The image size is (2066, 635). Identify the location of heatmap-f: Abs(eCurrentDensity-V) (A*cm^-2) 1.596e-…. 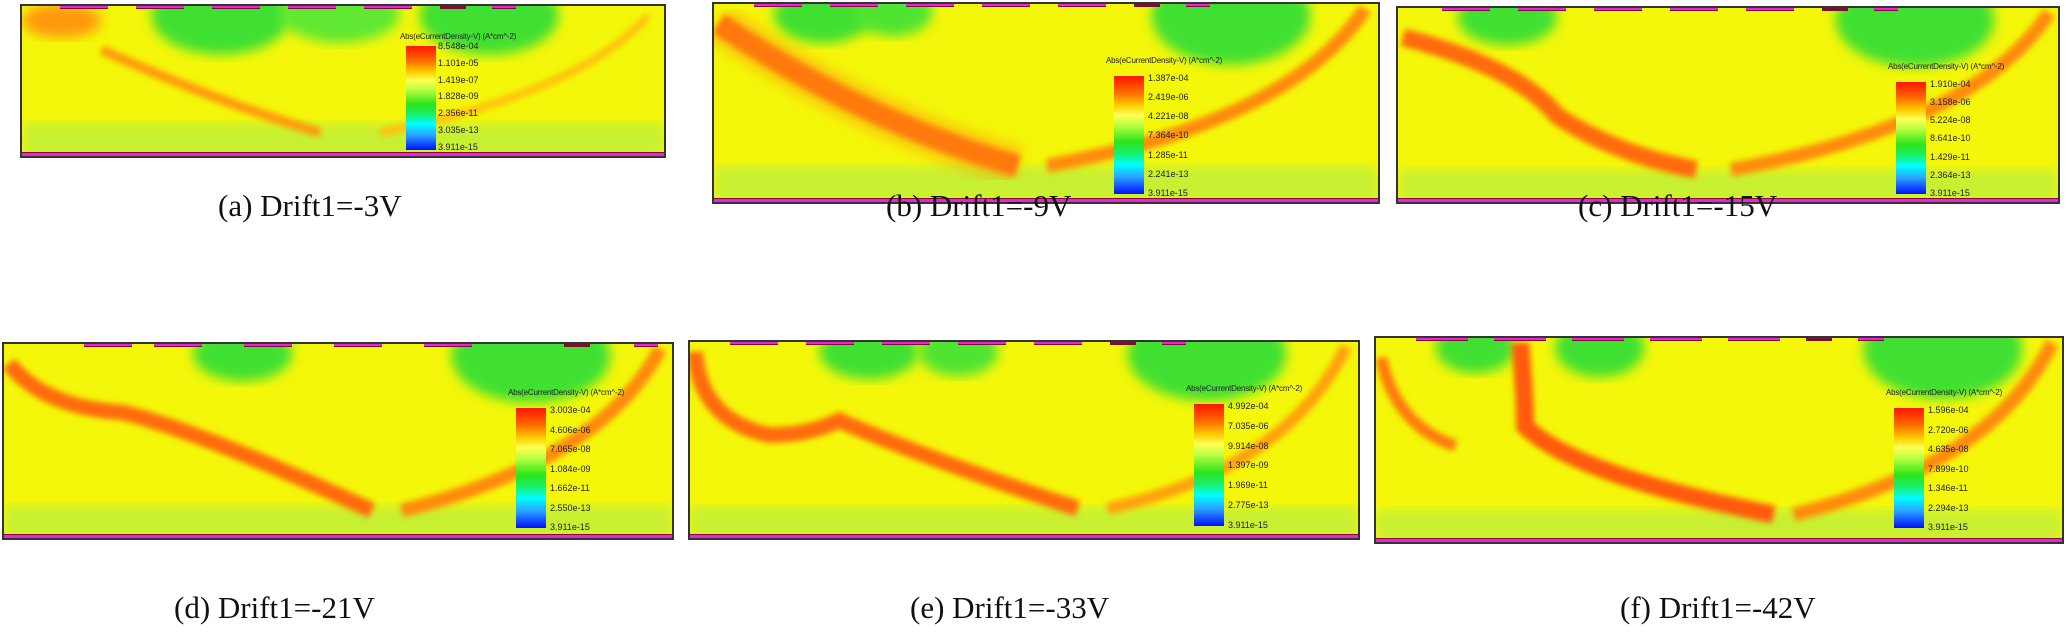
(1719, 440).